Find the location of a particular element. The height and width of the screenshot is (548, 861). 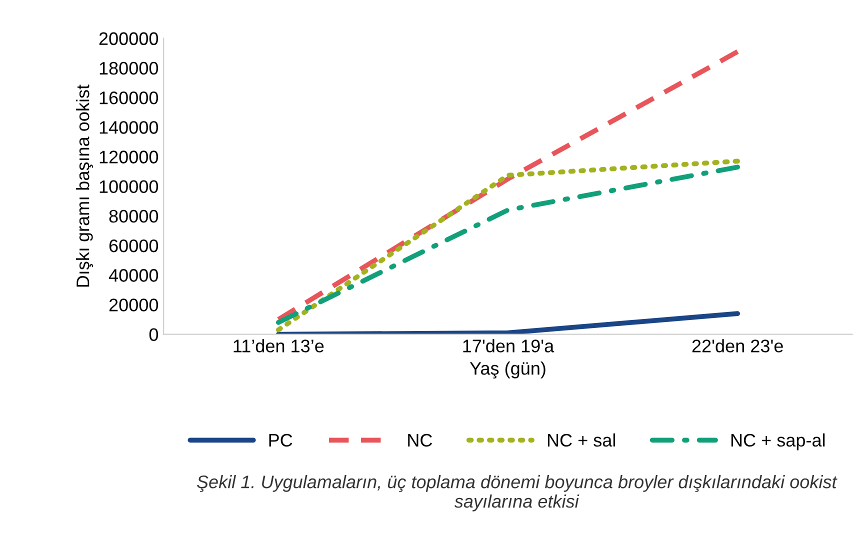

legend-label: NC + sal is located at coordinates (582, 440).